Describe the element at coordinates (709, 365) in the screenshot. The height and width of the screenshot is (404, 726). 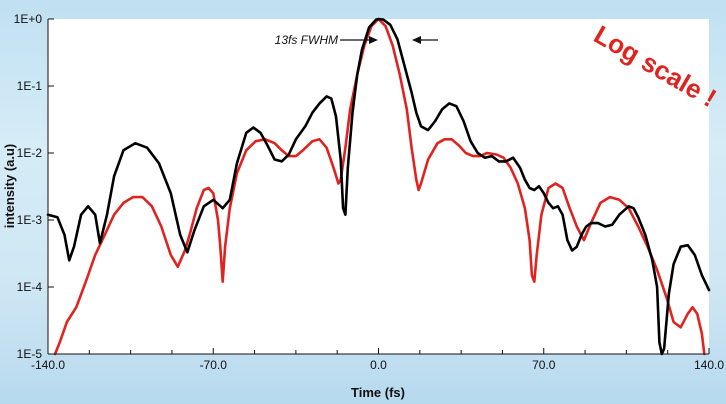
I see `x-tick-label: 140.0` at that location.